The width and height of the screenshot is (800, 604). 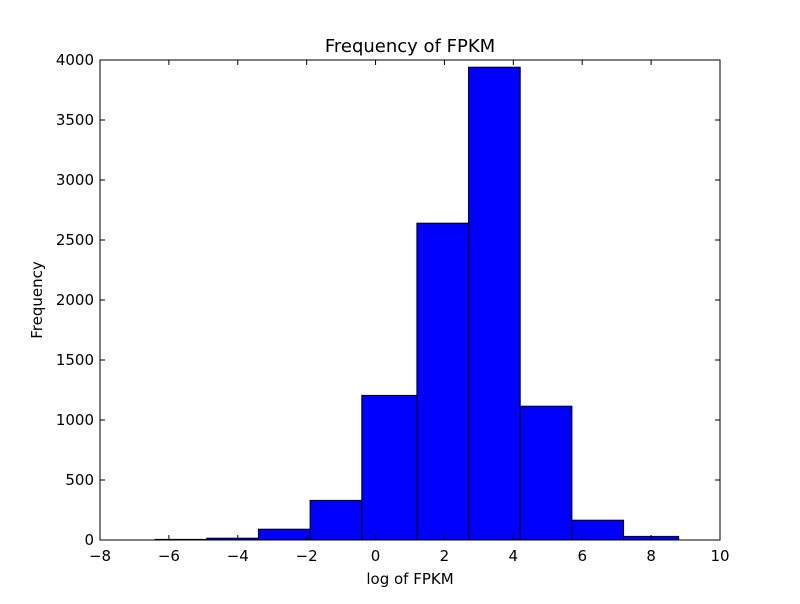 What do you see at coordinates (582, 556) in the screenshot?
I see `x-tick-label: 6` at bounding box center [582, 556].